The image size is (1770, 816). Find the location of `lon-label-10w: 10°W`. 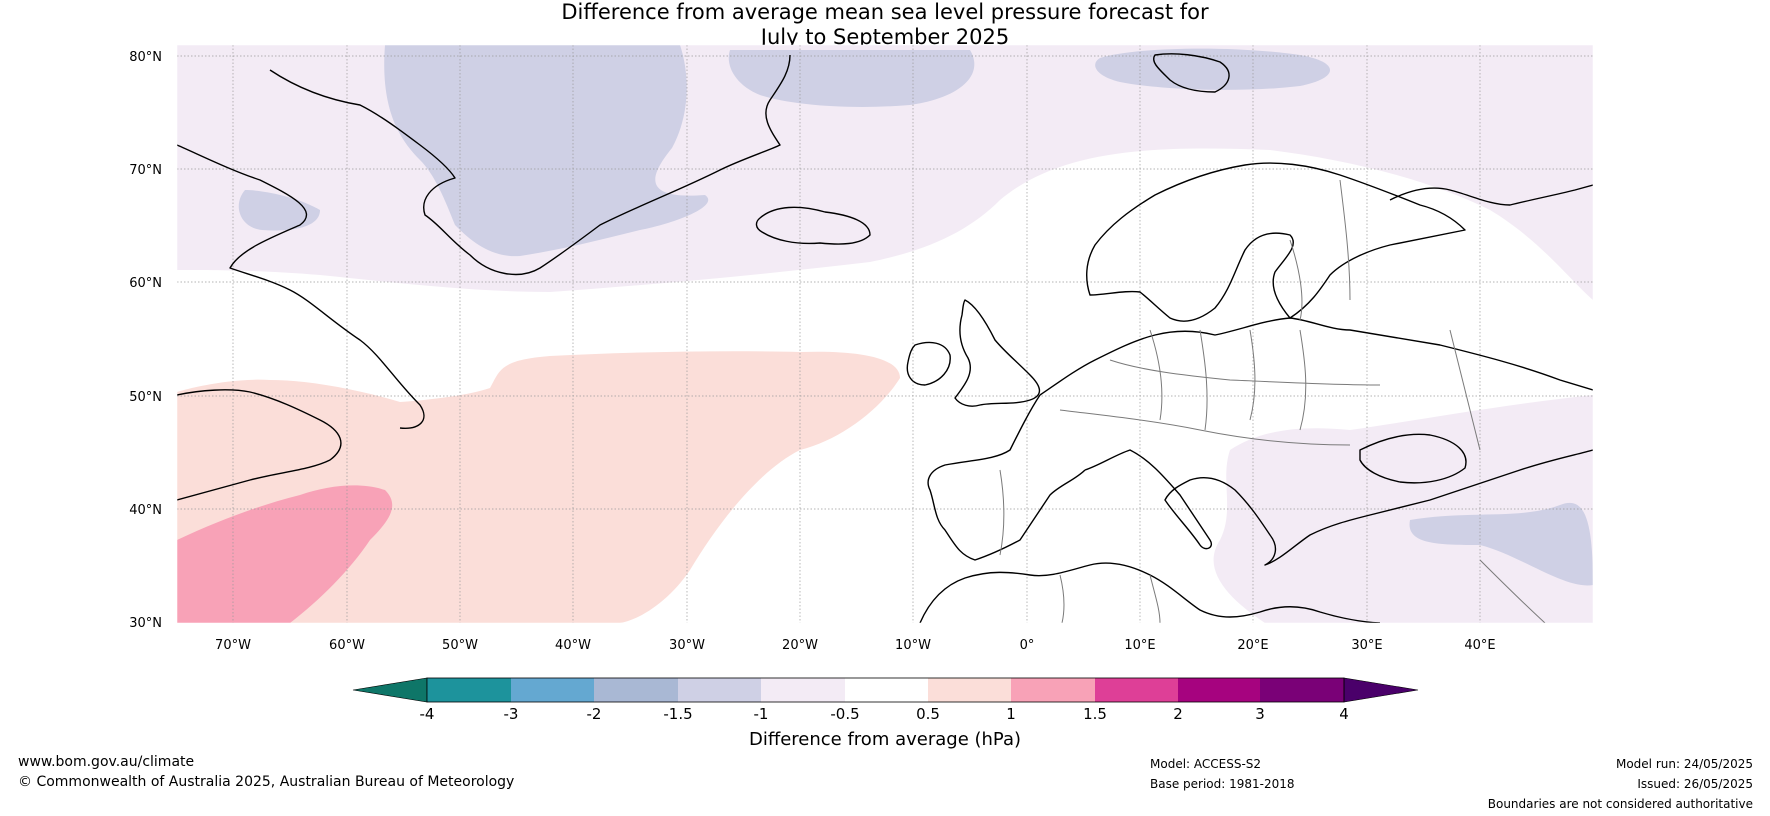

lon-label-10w: 10°W is located at coordinates (913, 645).